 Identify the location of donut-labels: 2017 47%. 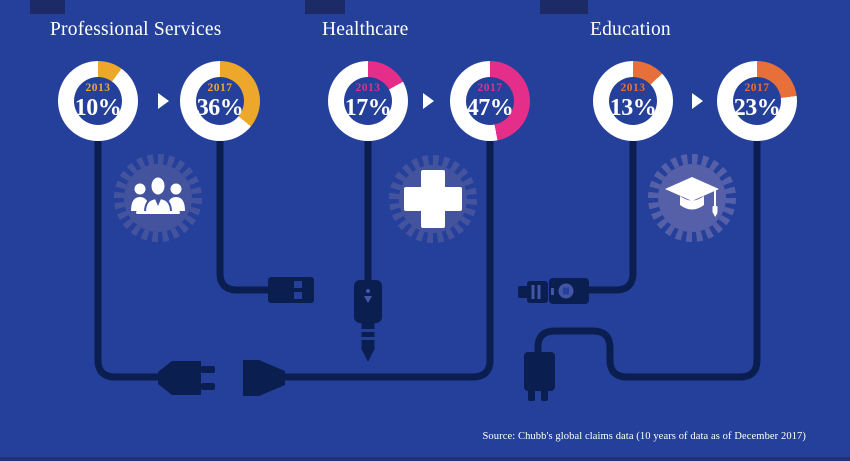
(490, 101).